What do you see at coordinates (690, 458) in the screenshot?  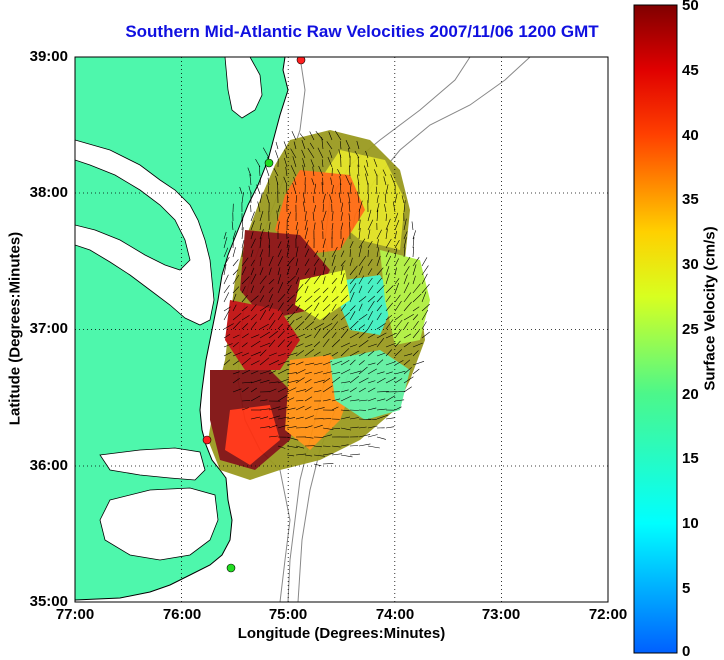 I see `colorbar-tick: 15` at bounding box center [690, 458].